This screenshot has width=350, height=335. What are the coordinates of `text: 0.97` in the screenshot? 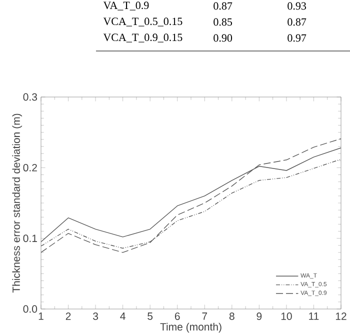 It's located at (297, 38).